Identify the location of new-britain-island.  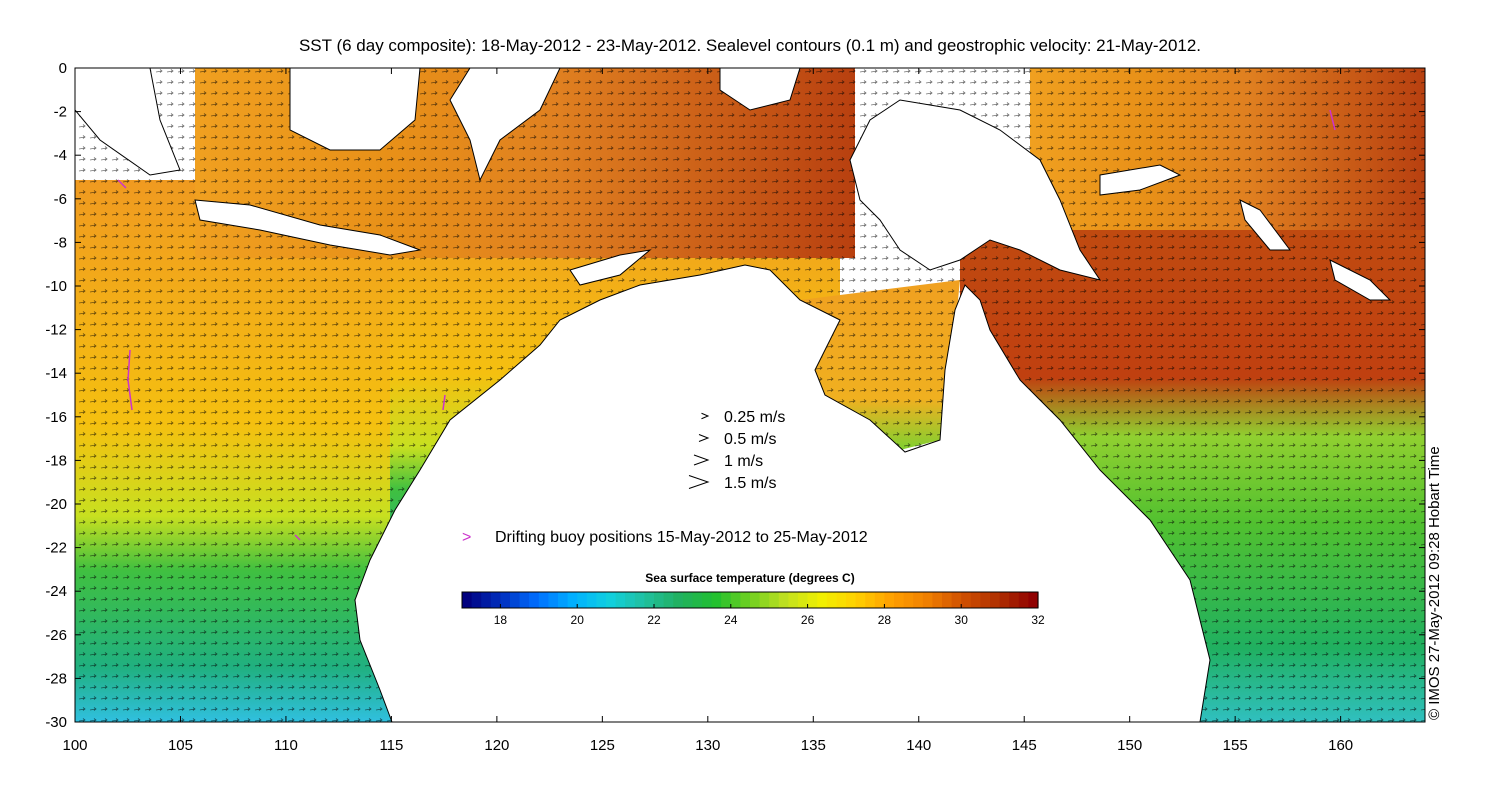
(1140, 180).